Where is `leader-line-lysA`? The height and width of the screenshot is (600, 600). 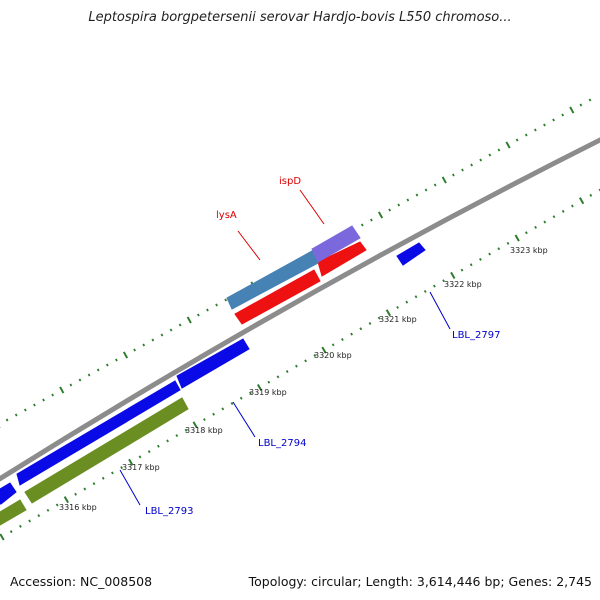
leader-line-lysA is located at coordinates (249, 245).